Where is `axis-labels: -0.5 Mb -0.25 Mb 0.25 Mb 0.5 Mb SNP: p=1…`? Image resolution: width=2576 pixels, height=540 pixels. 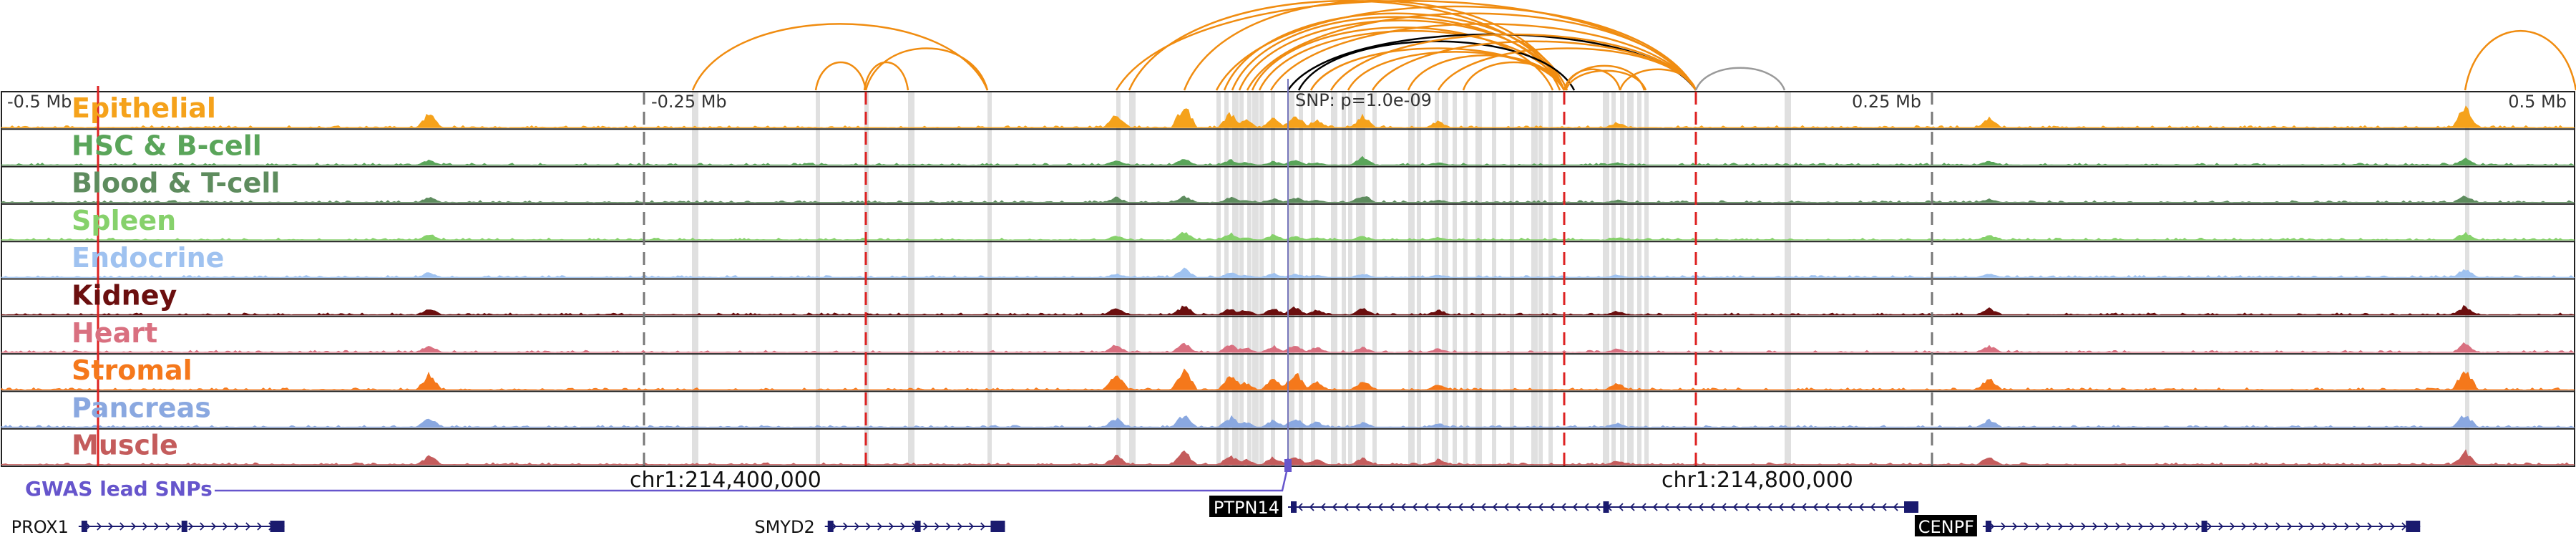
axis-labels: -0.5 Mb -0.25 Mb 0.25 Mb 0.5 Mb SNP: p=1… is located at coordinates (1287, 101).